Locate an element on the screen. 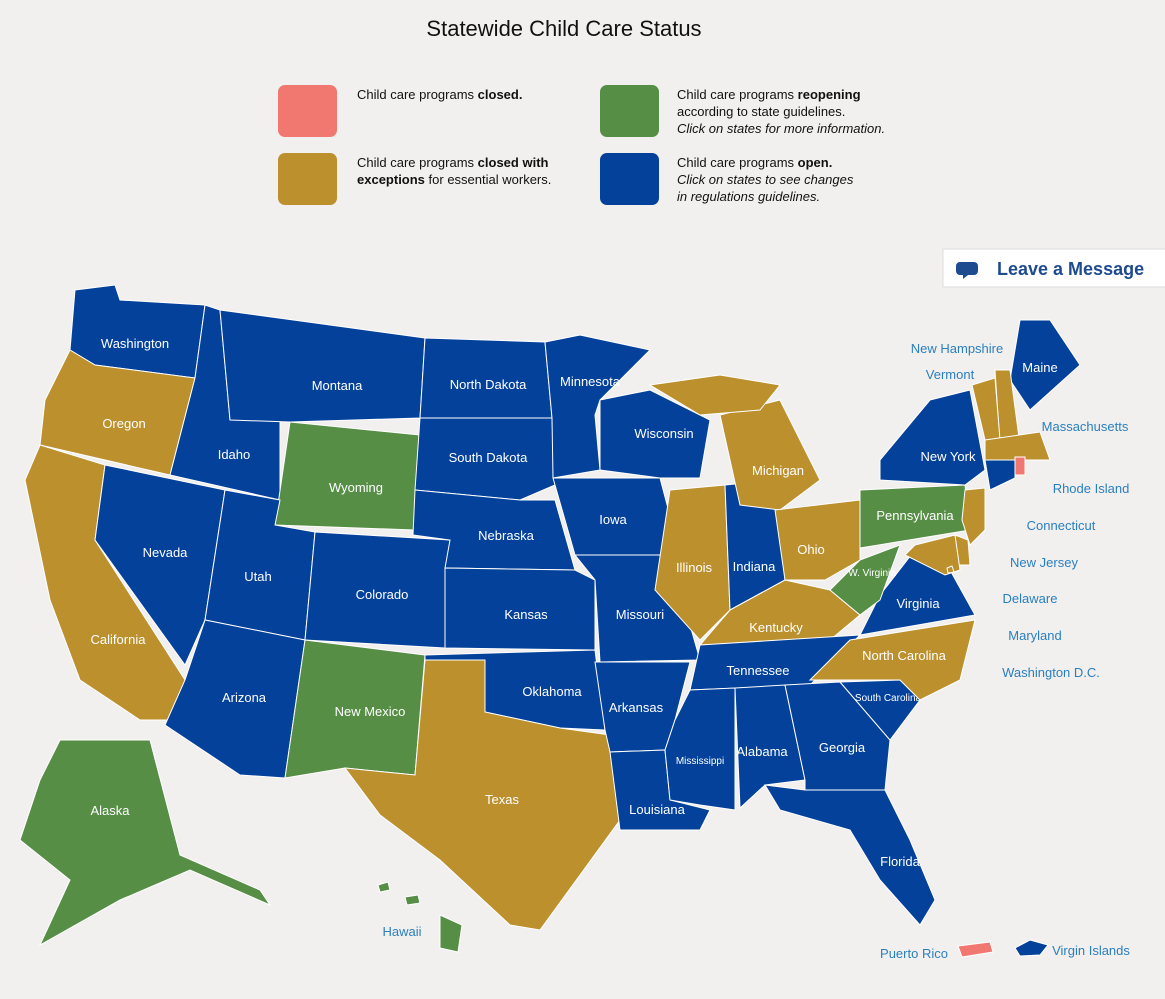  state: Kansas is located at coordinates (520, 609).